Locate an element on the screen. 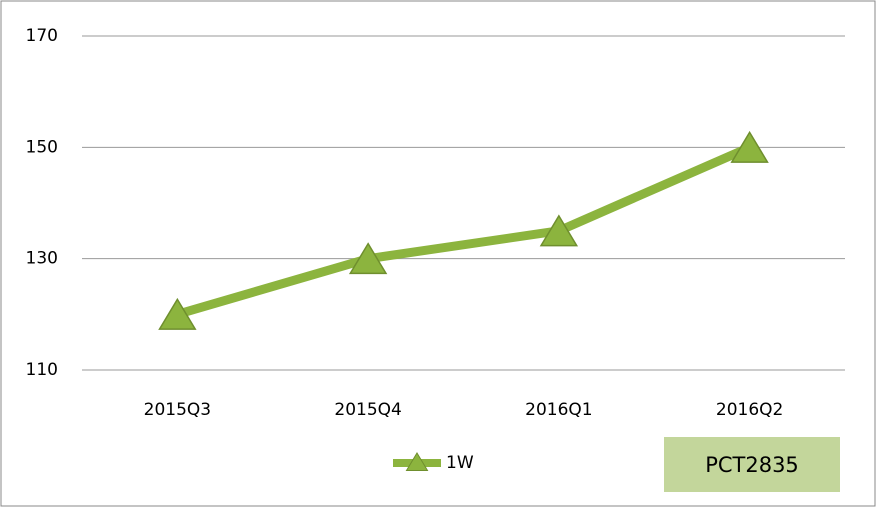 This screenshot has height=512, width=877. x-tick-label: 2016Q1 is located at coordinates (558, 410).